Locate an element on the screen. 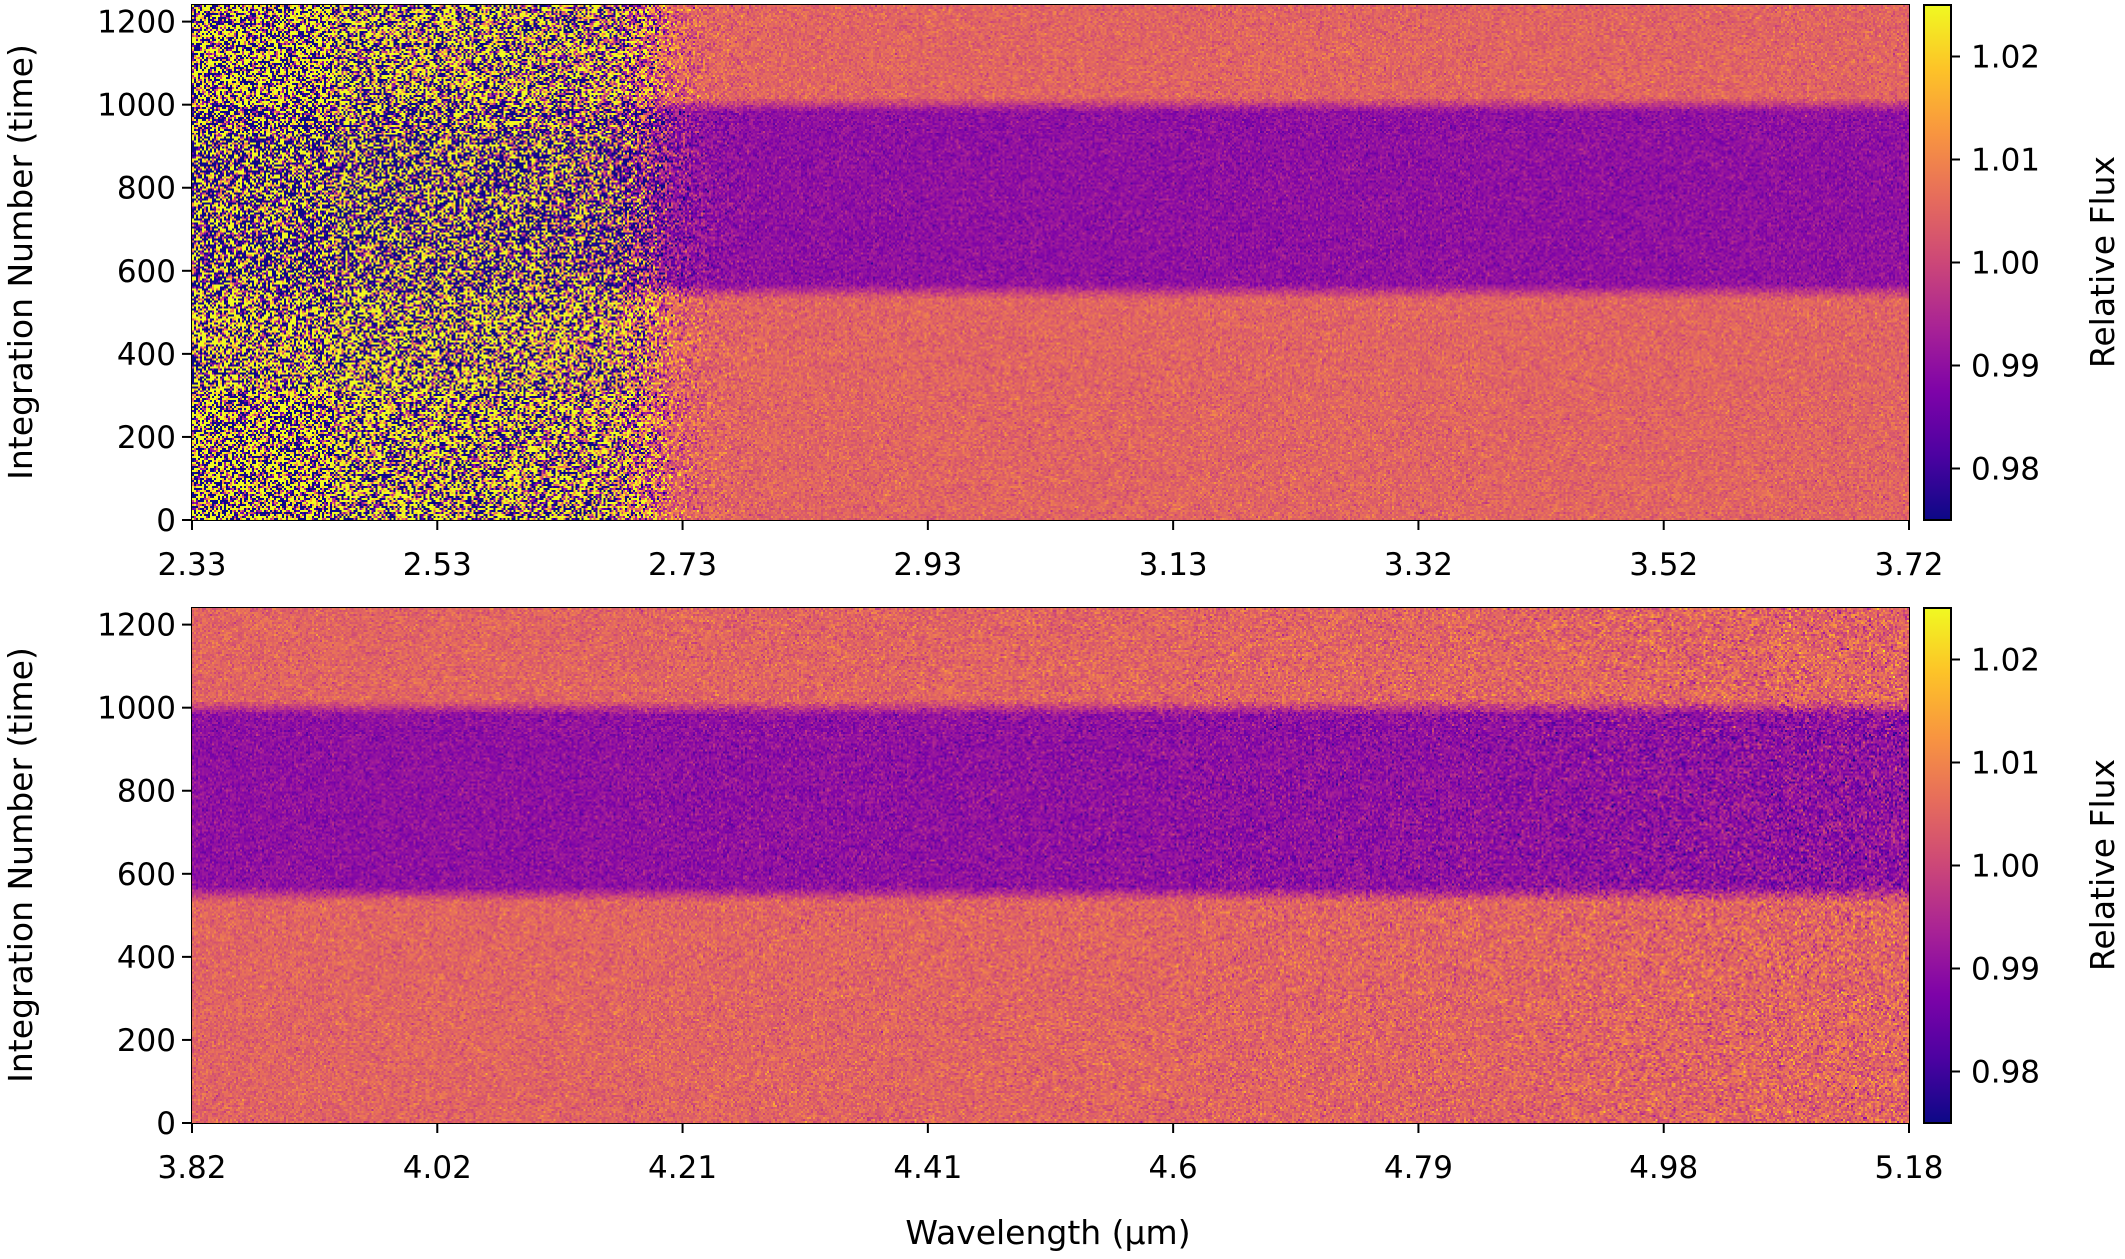 This screenshot has height=1259, width=2125. y-tick-label-a-6: 1200 is located at coordinates (136, 23).